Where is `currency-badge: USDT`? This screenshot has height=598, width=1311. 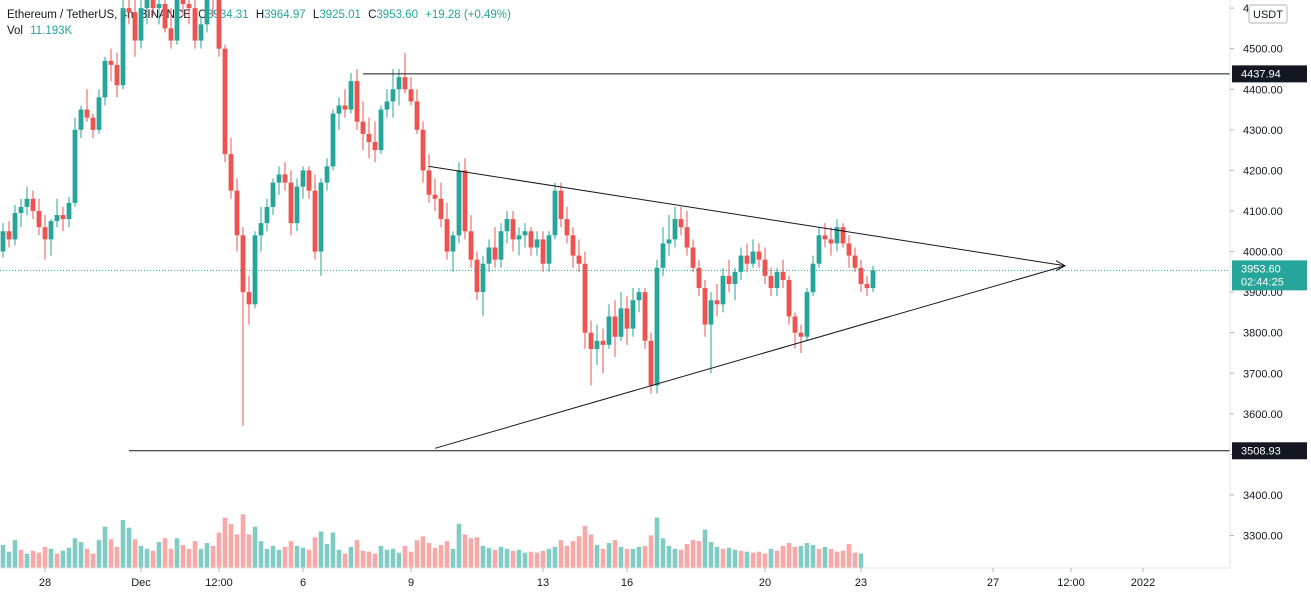 currency-badge: USDT is located at coordinates (1268, 14).